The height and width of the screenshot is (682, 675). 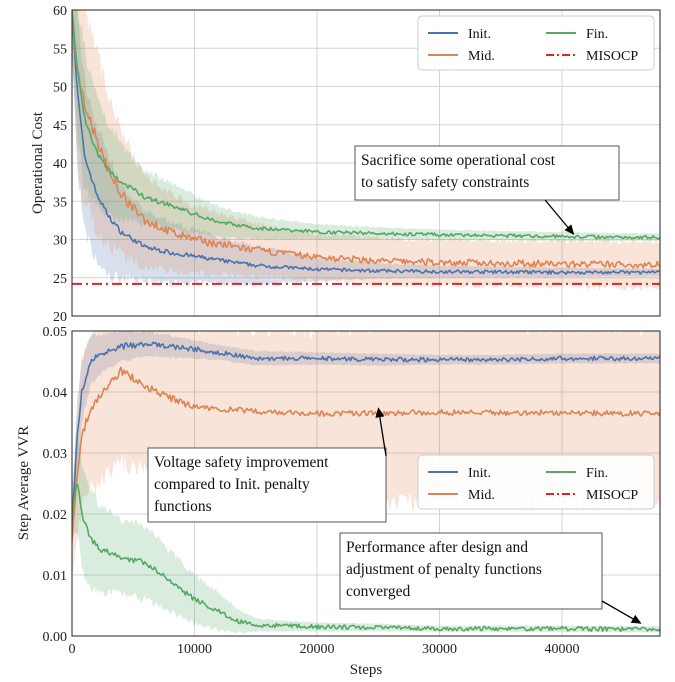 What do you see at coordinates (437, 547) in the screenshot?
I see `annotation-text: Performance after design and` at bounding box center [437, 547].